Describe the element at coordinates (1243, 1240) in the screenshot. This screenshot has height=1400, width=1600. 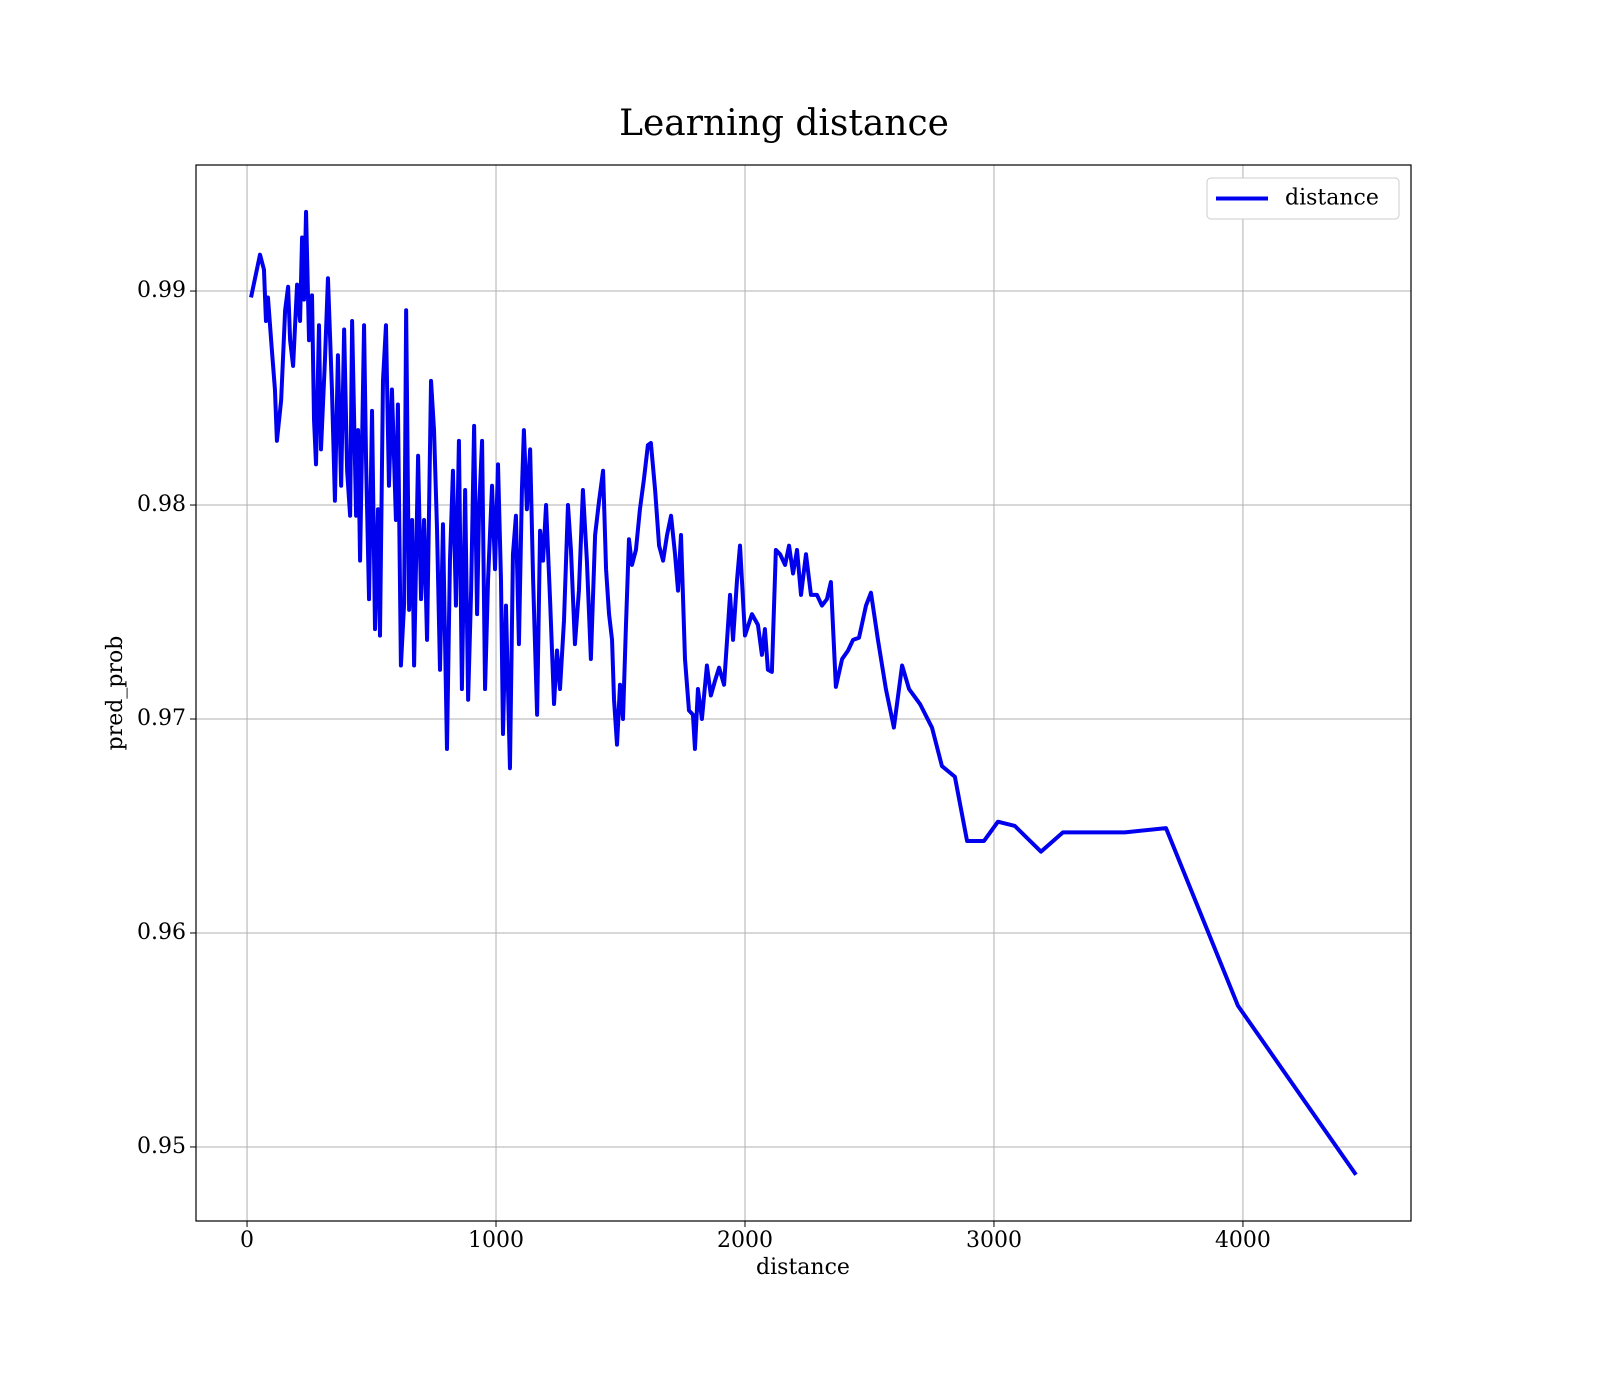
I see `x-tick-label: 4000` at that location.